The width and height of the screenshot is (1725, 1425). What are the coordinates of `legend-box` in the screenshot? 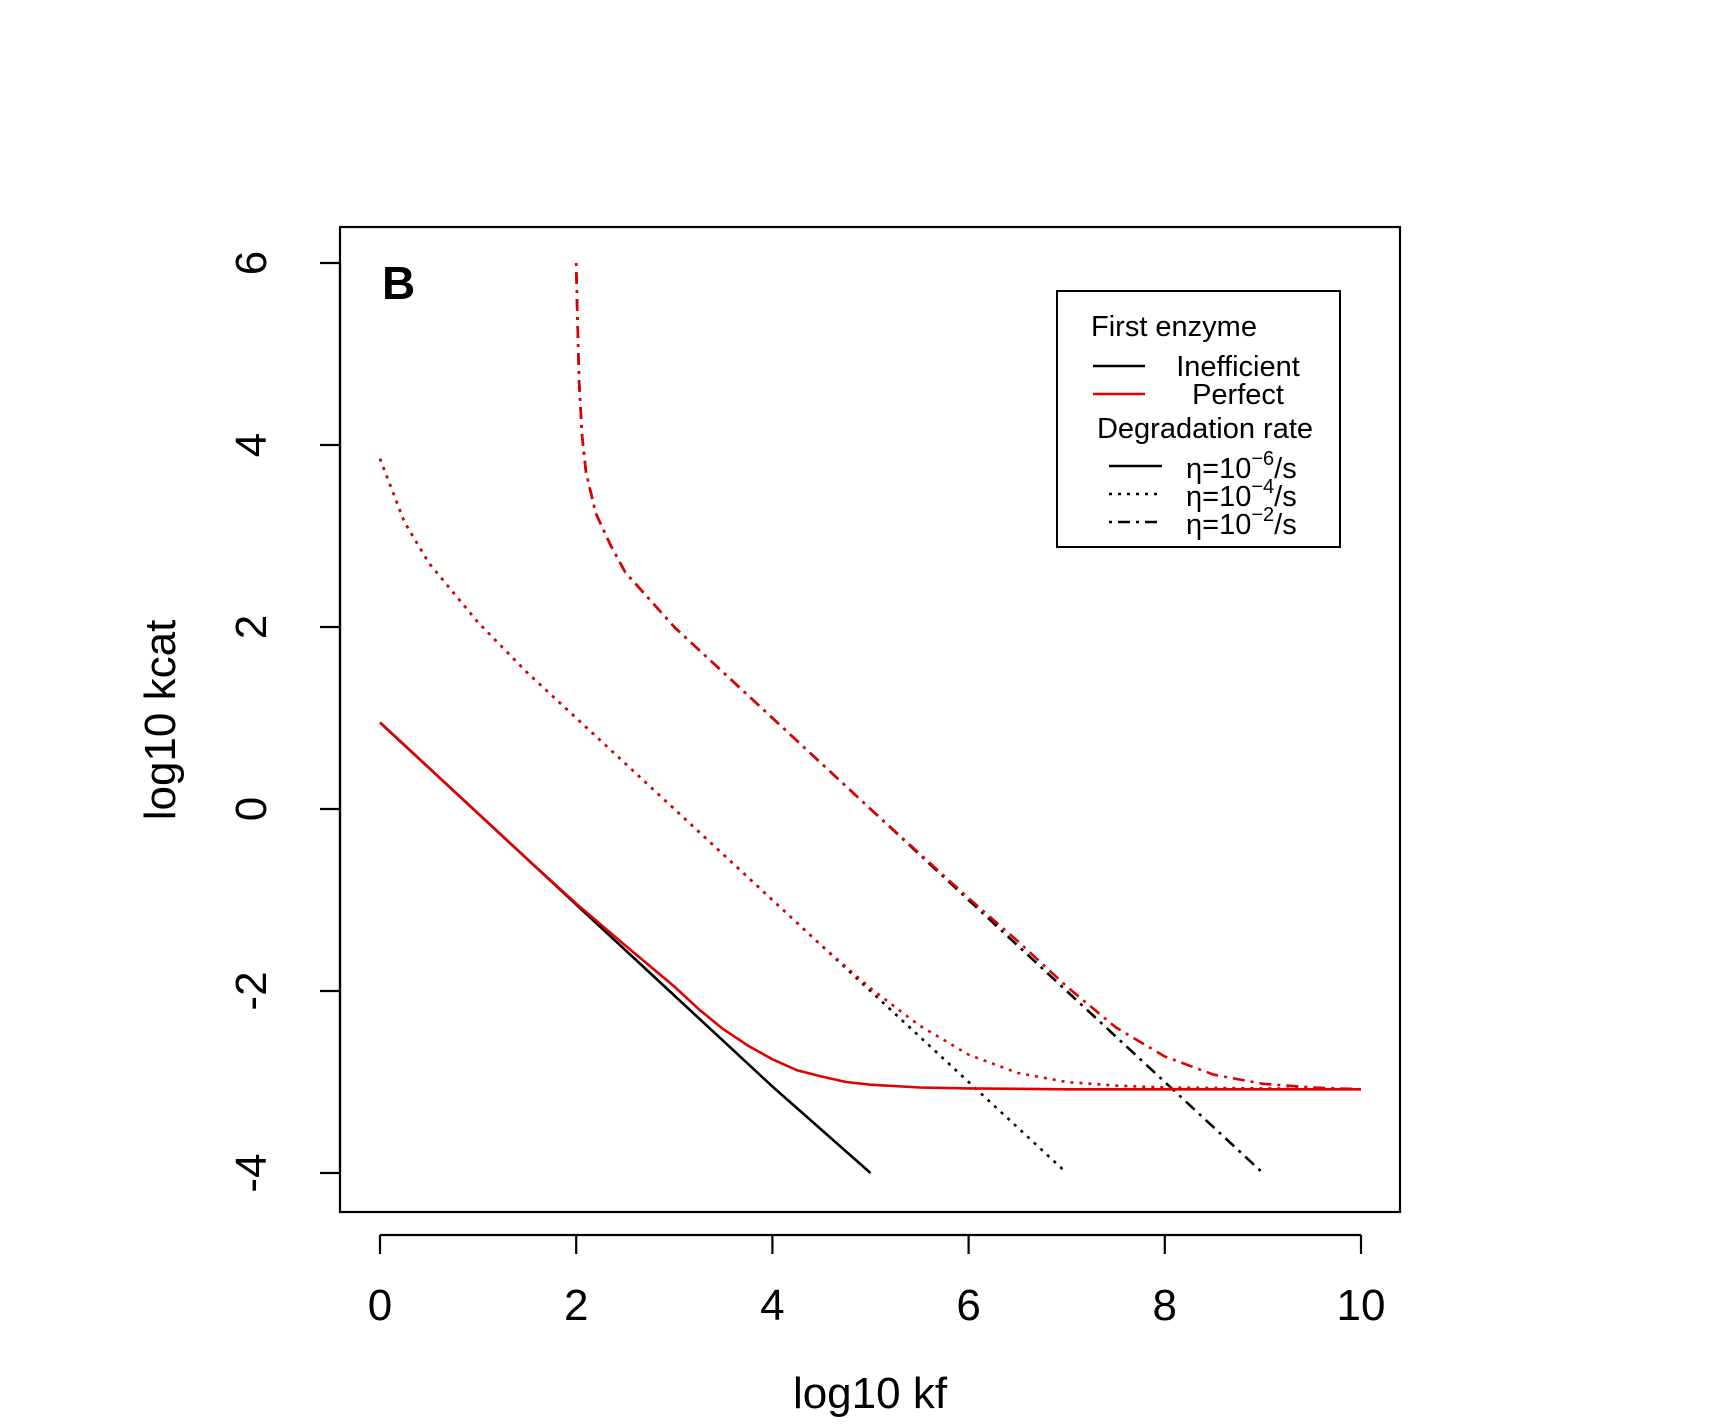 It's located at (1198, 419).